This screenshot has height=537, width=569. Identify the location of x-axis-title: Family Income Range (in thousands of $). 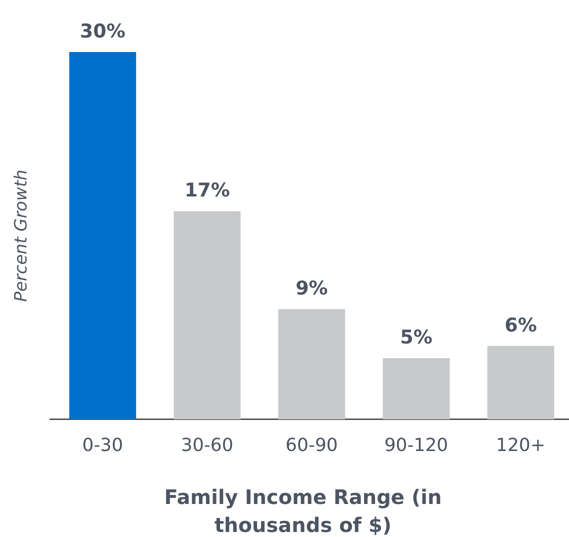
(303, 510).